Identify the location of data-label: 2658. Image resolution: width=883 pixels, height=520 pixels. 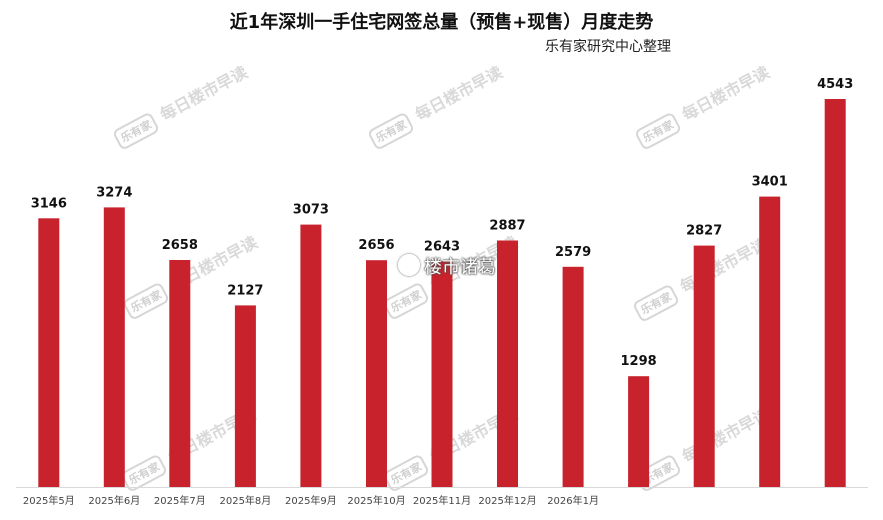
(180, 245).